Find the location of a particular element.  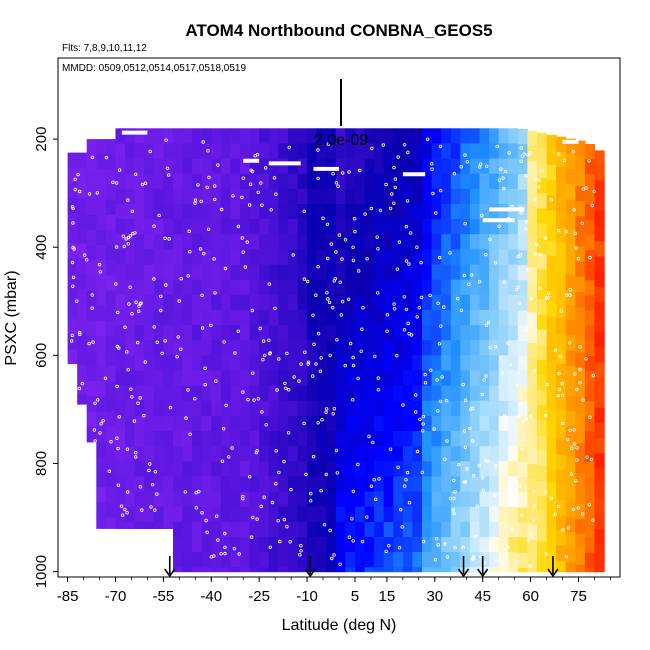

flights-note: Flts: 7,8,9,10,11,12 is located at coordinates (104, 48).